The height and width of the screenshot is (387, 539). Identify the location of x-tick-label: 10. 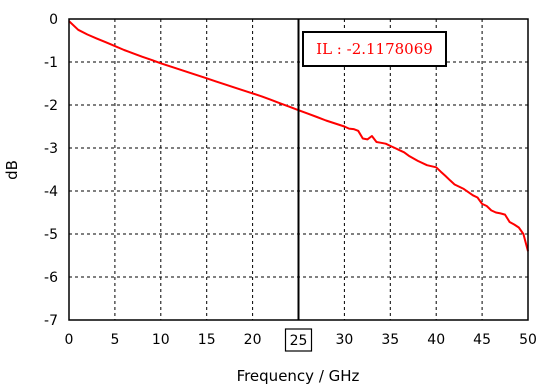
(161, 340).